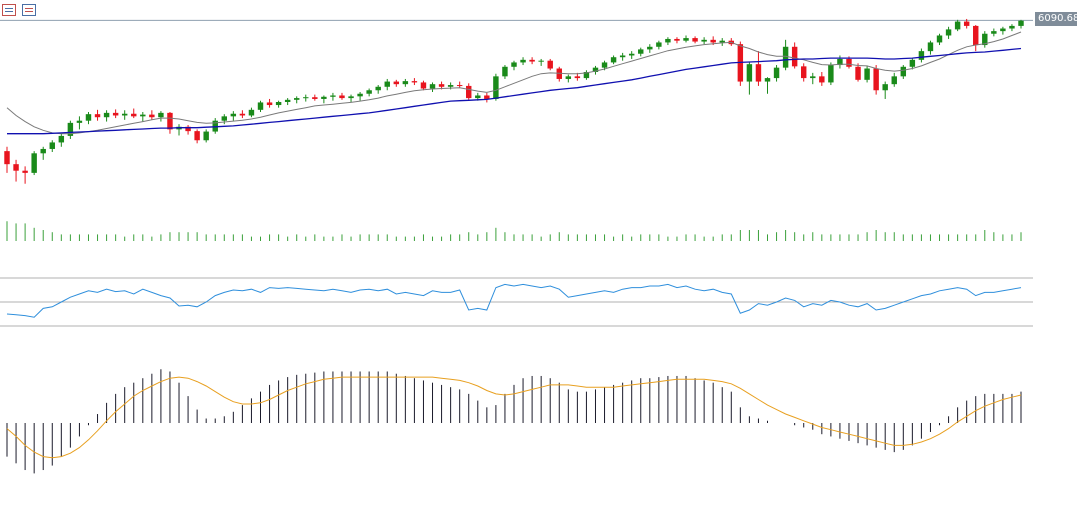 The image size is (1077, 507). I want to click on chart-settings-icon, so click(29, 10).